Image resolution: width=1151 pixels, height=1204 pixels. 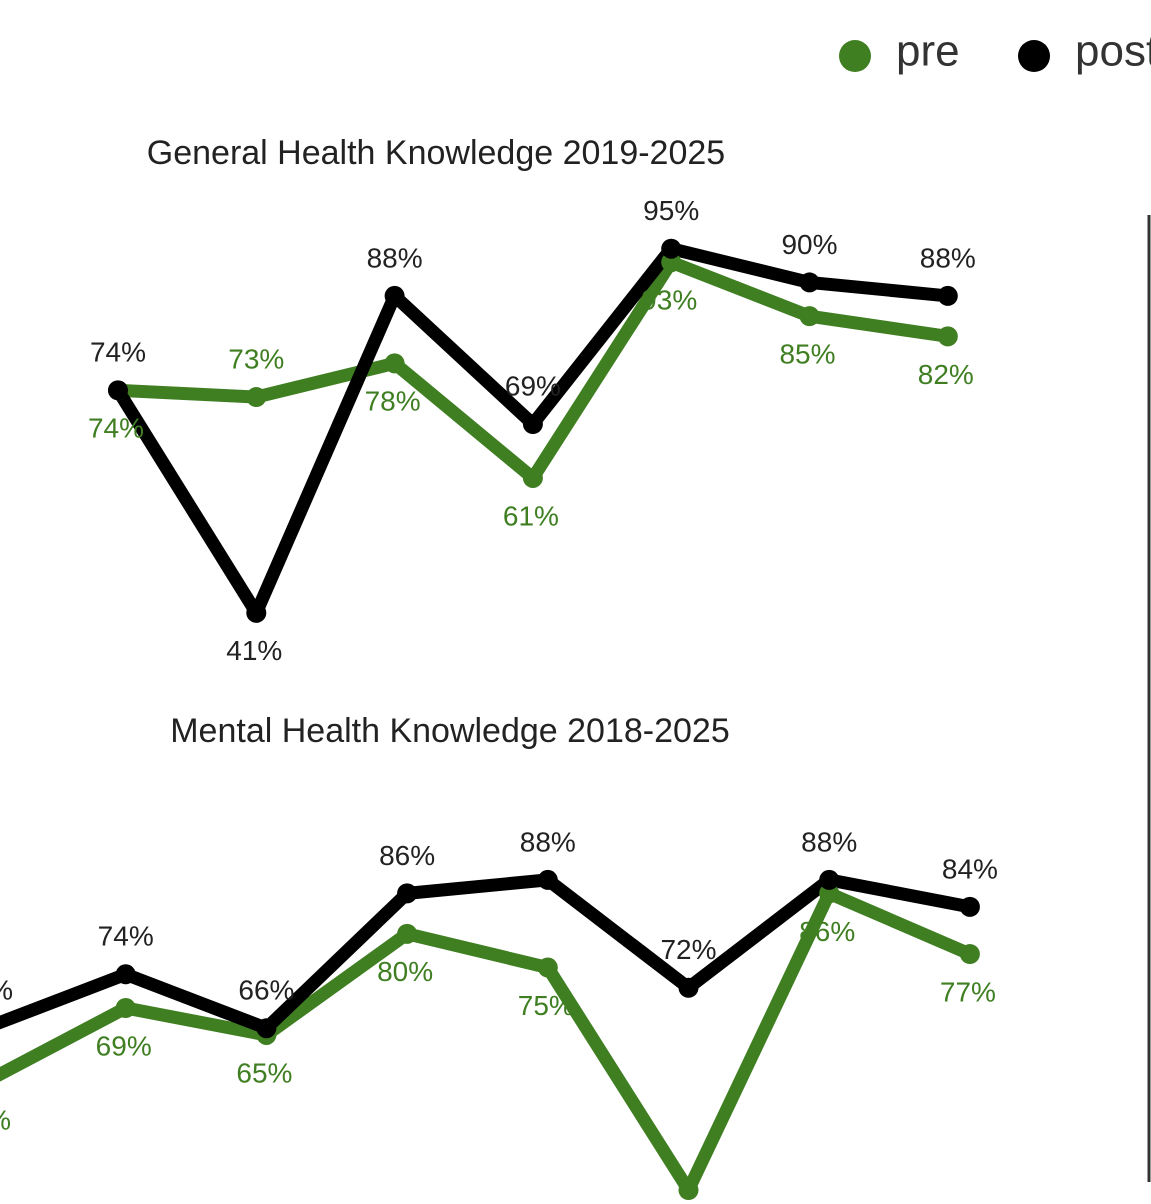 What do you see at coordinates (264, 1072) in the screenshot?
I see `data-label: 65%` at bounding box center [264, 1072].